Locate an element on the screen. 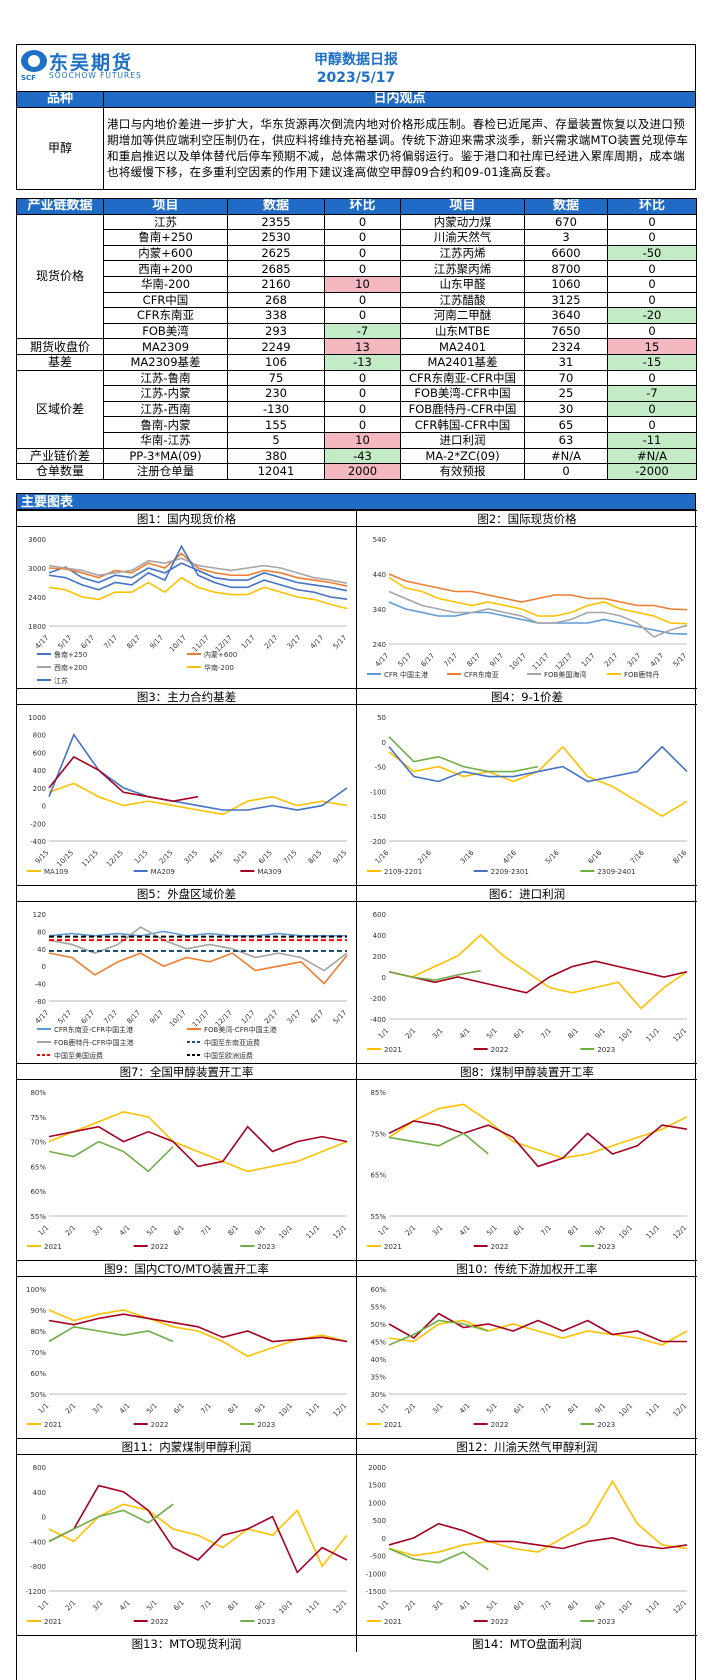  item-change: -20 is located at coordinates (652, 315).